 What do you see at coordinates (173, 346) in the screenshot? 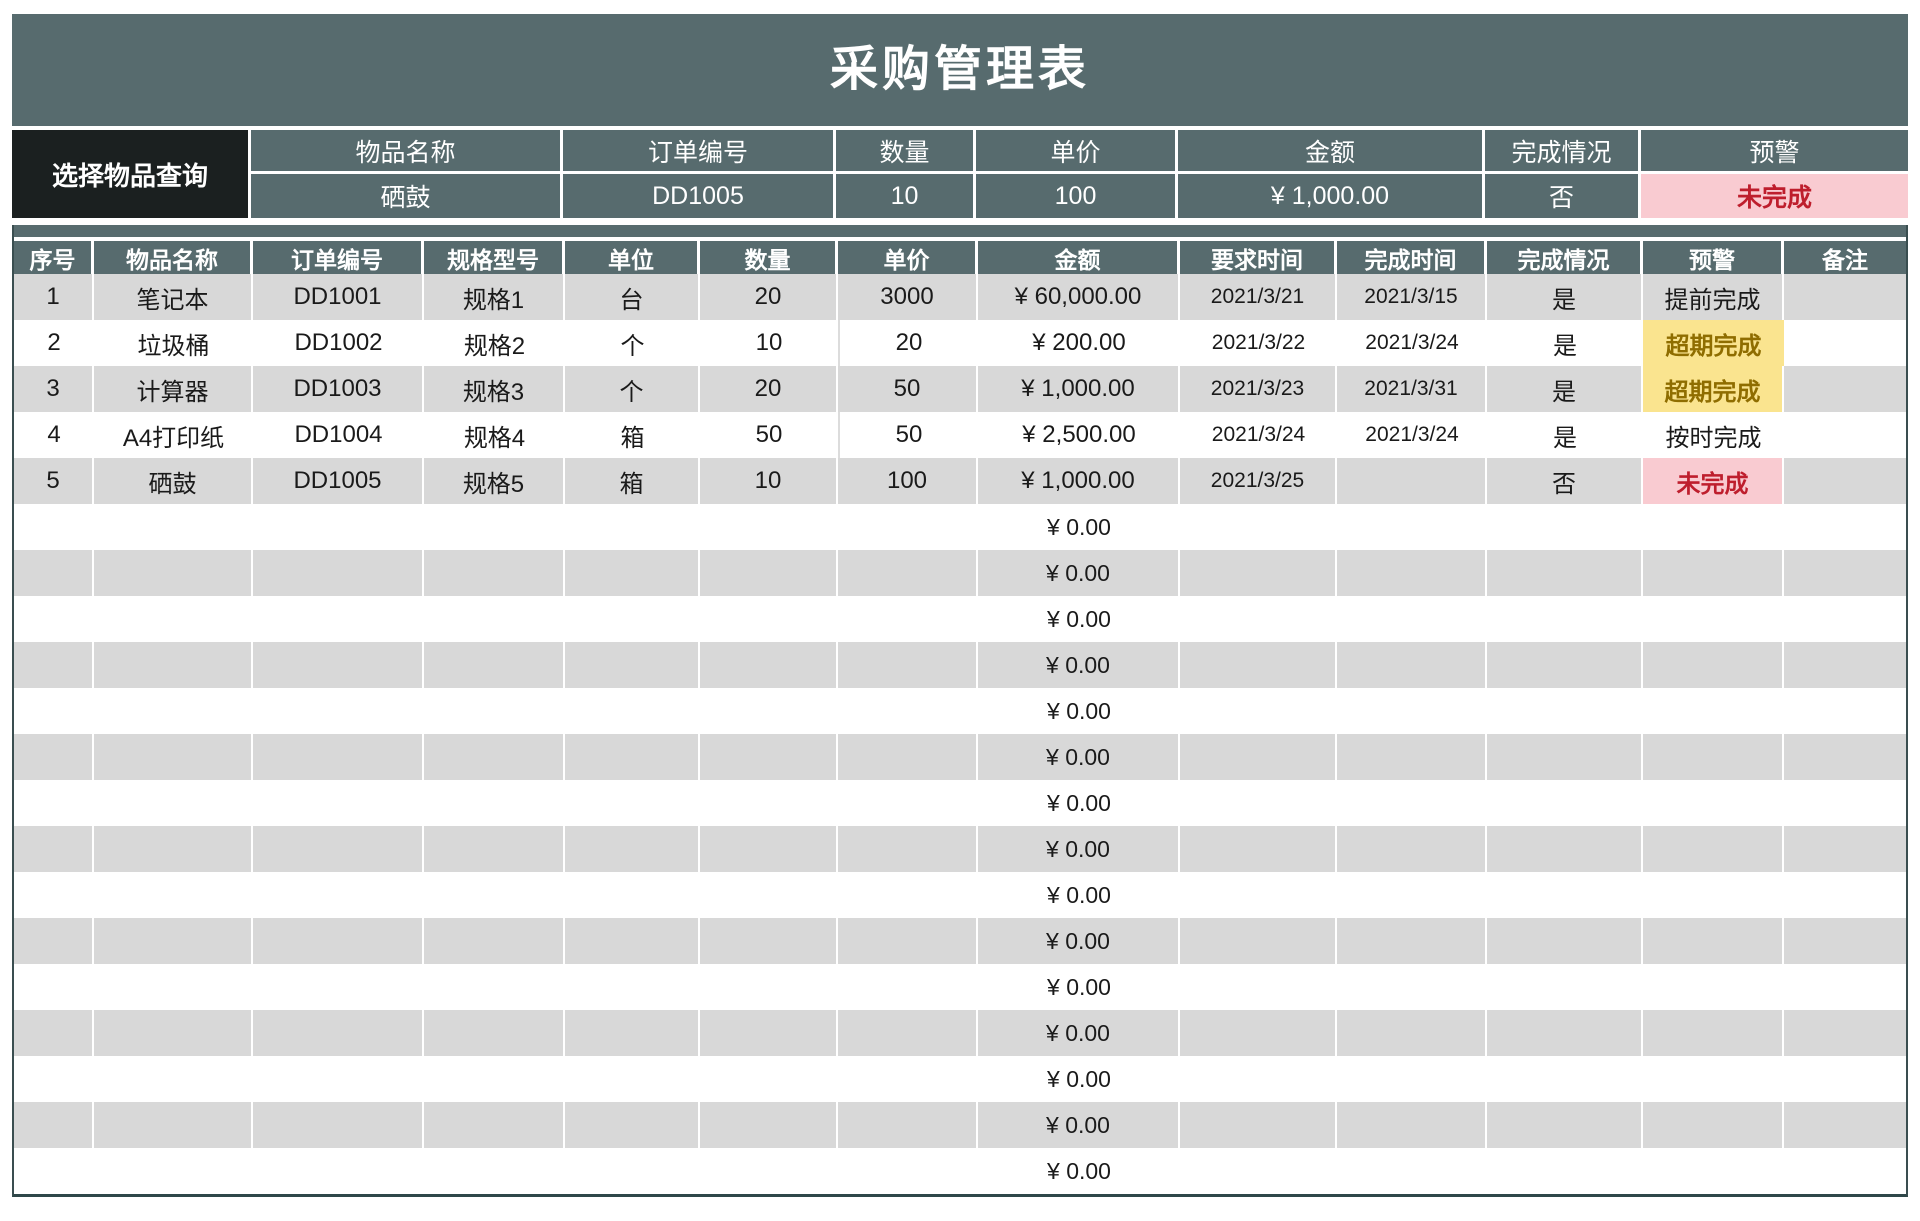
I see `table-cell: 垃圾桶` at bounding box center [173, 346].